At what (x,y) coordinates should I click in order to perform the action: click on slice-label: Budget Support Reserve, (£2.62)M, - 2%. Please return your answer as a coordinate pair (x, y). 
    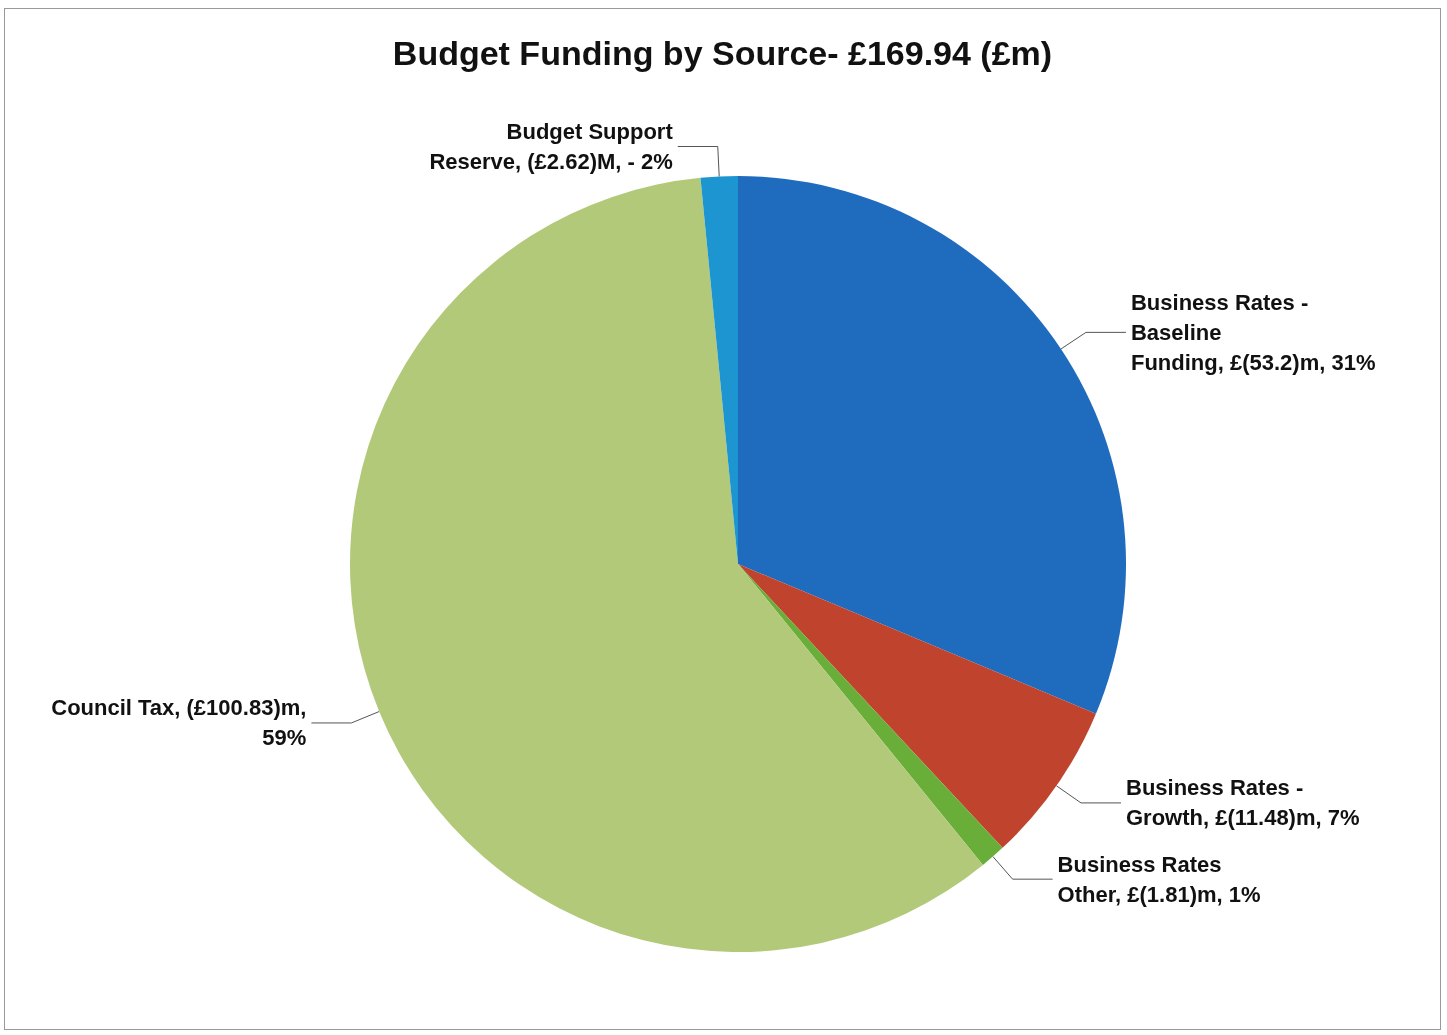
    Looking at the image, I should click on (551, 146).